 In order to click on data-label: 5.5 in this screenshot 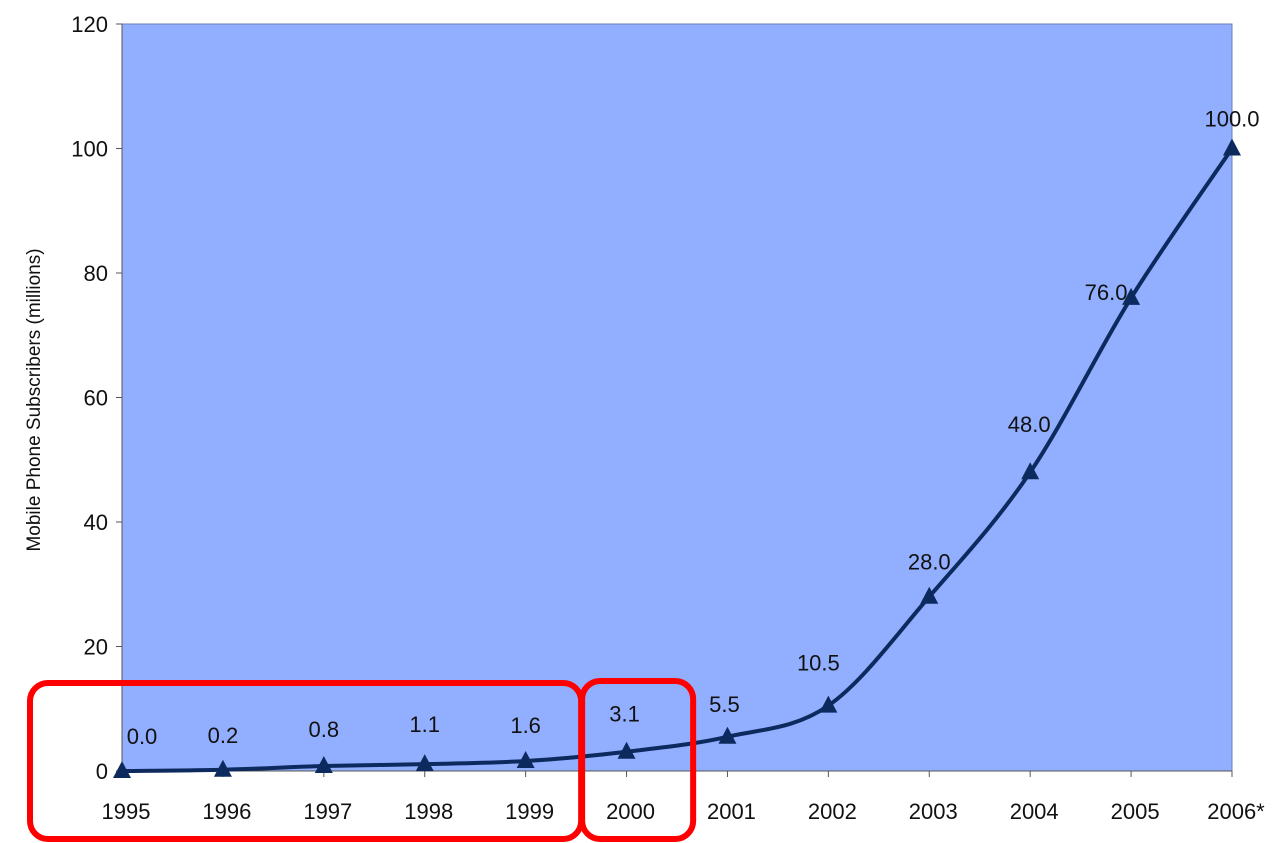, I will do `click(724, 704)`.